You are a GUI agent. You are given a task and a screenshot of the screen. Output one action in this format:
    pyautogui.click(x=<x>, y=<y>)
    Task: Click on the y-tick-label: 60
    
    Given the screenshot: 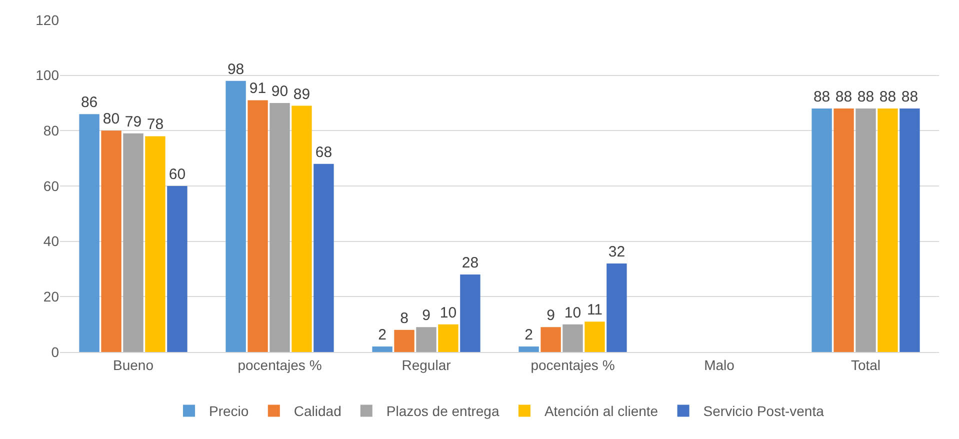 What is the action you would take?
    pyautogui.click(x=51, y=186)
    